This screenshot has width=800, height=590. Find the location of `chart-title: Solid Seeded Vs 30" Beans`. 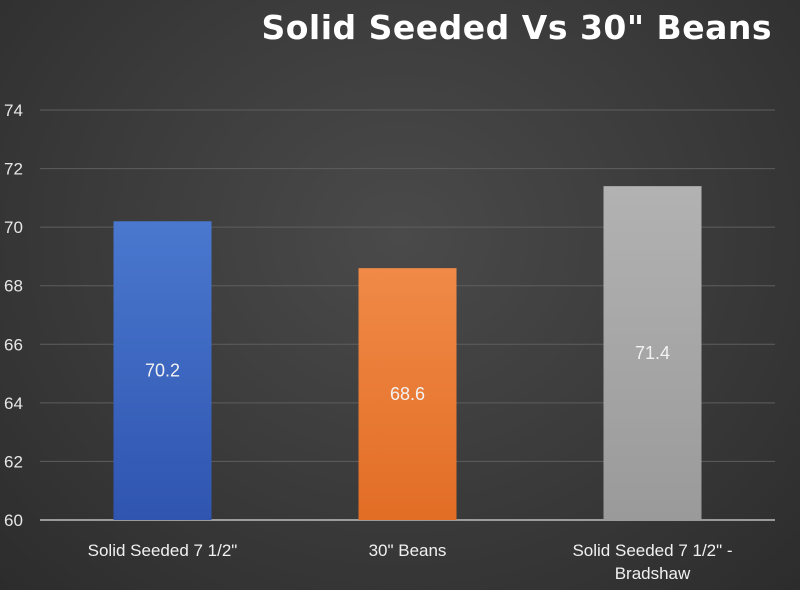

chart-title: Solid Seeded Vs 30" Beans is located at coordinates (516, 27).